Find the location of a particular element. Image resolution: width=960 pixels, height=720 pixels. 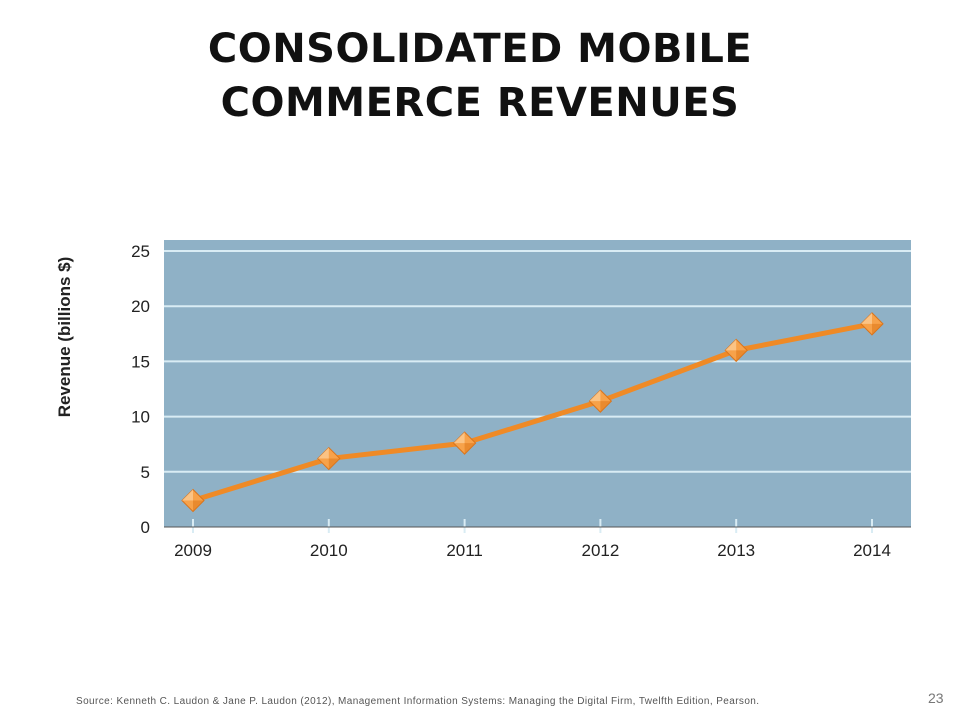

y-tick-label: 10 is located at coordinates (140, 417).